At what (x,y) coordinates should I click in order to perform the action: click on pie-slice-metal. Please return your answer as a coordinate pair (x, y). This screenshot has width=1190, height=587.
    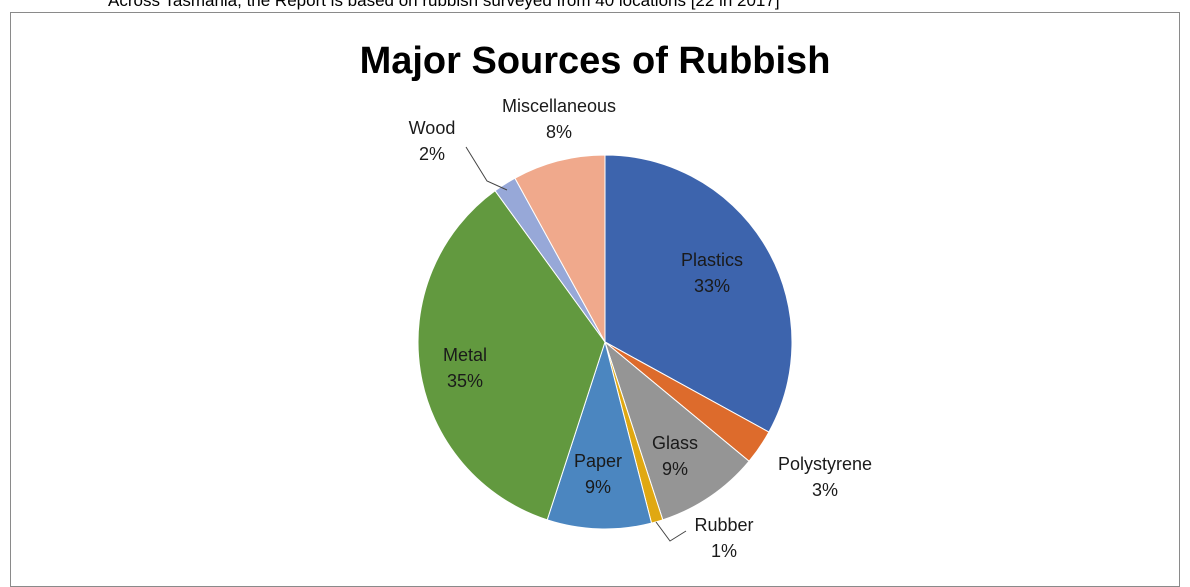
    Looking at the image, I should click on (511, 355).